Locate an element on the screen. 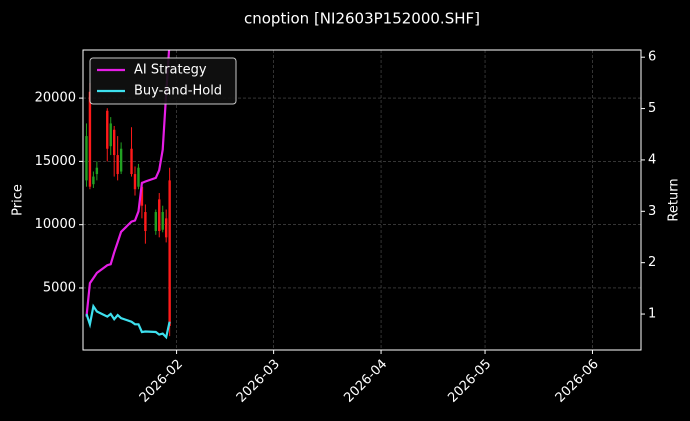 The image size is (690, 421). x-tick-label: 2026-02 is located at coordinates (161, 381).